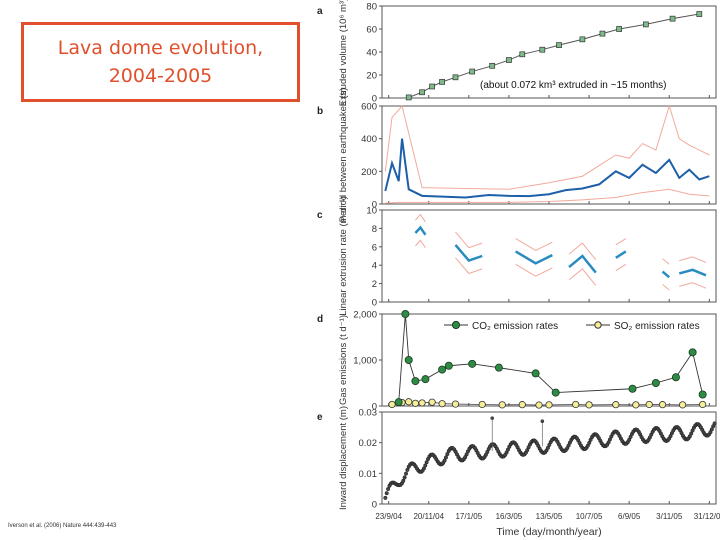  I want to click on panel-d-ytick-label: 0, so click(374, 407).